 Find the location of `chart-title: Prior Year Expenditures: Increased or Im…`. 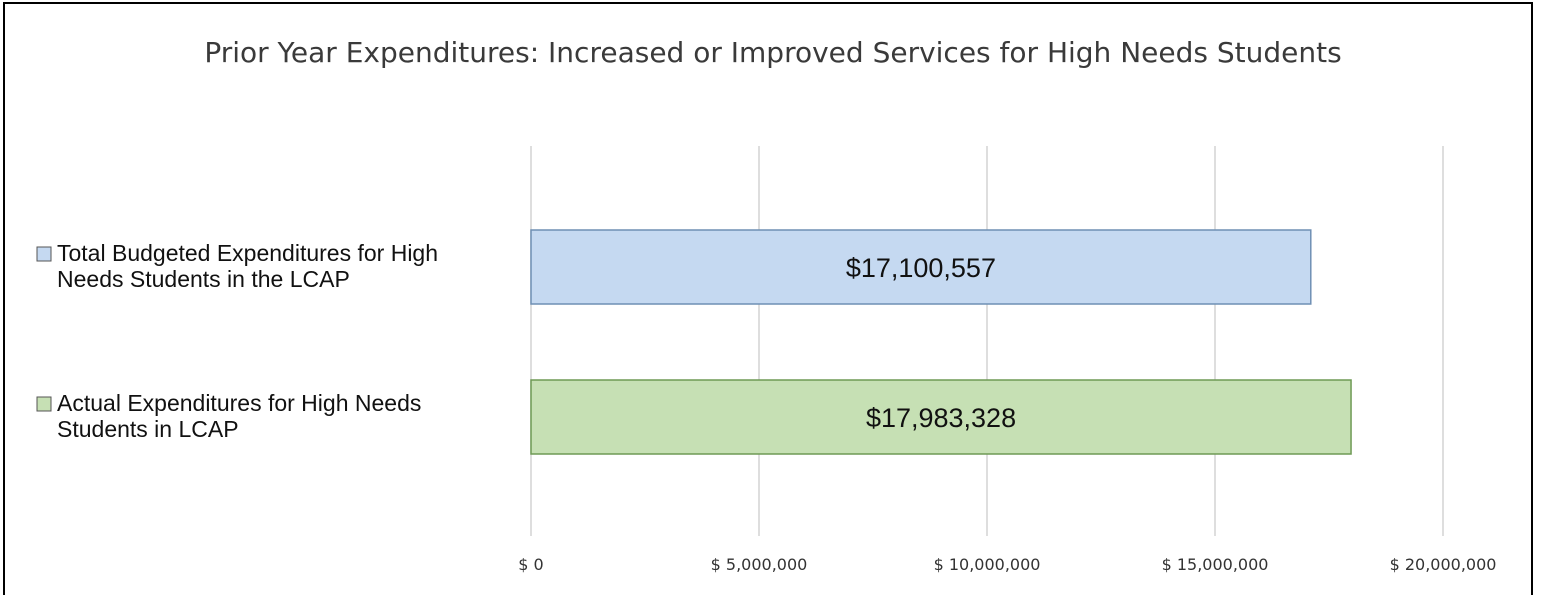

chart-title: Prior Year Expenditures: Increased or Im… is located at coordinates (772, 52).